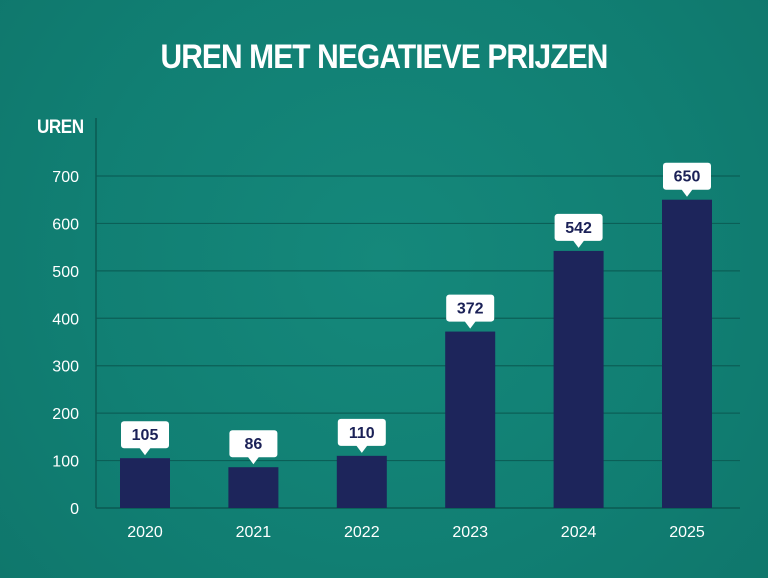 Image resolution: width=768 pixels, height=578 pixels. I want to click on data-label: 372, so click(470, 309).